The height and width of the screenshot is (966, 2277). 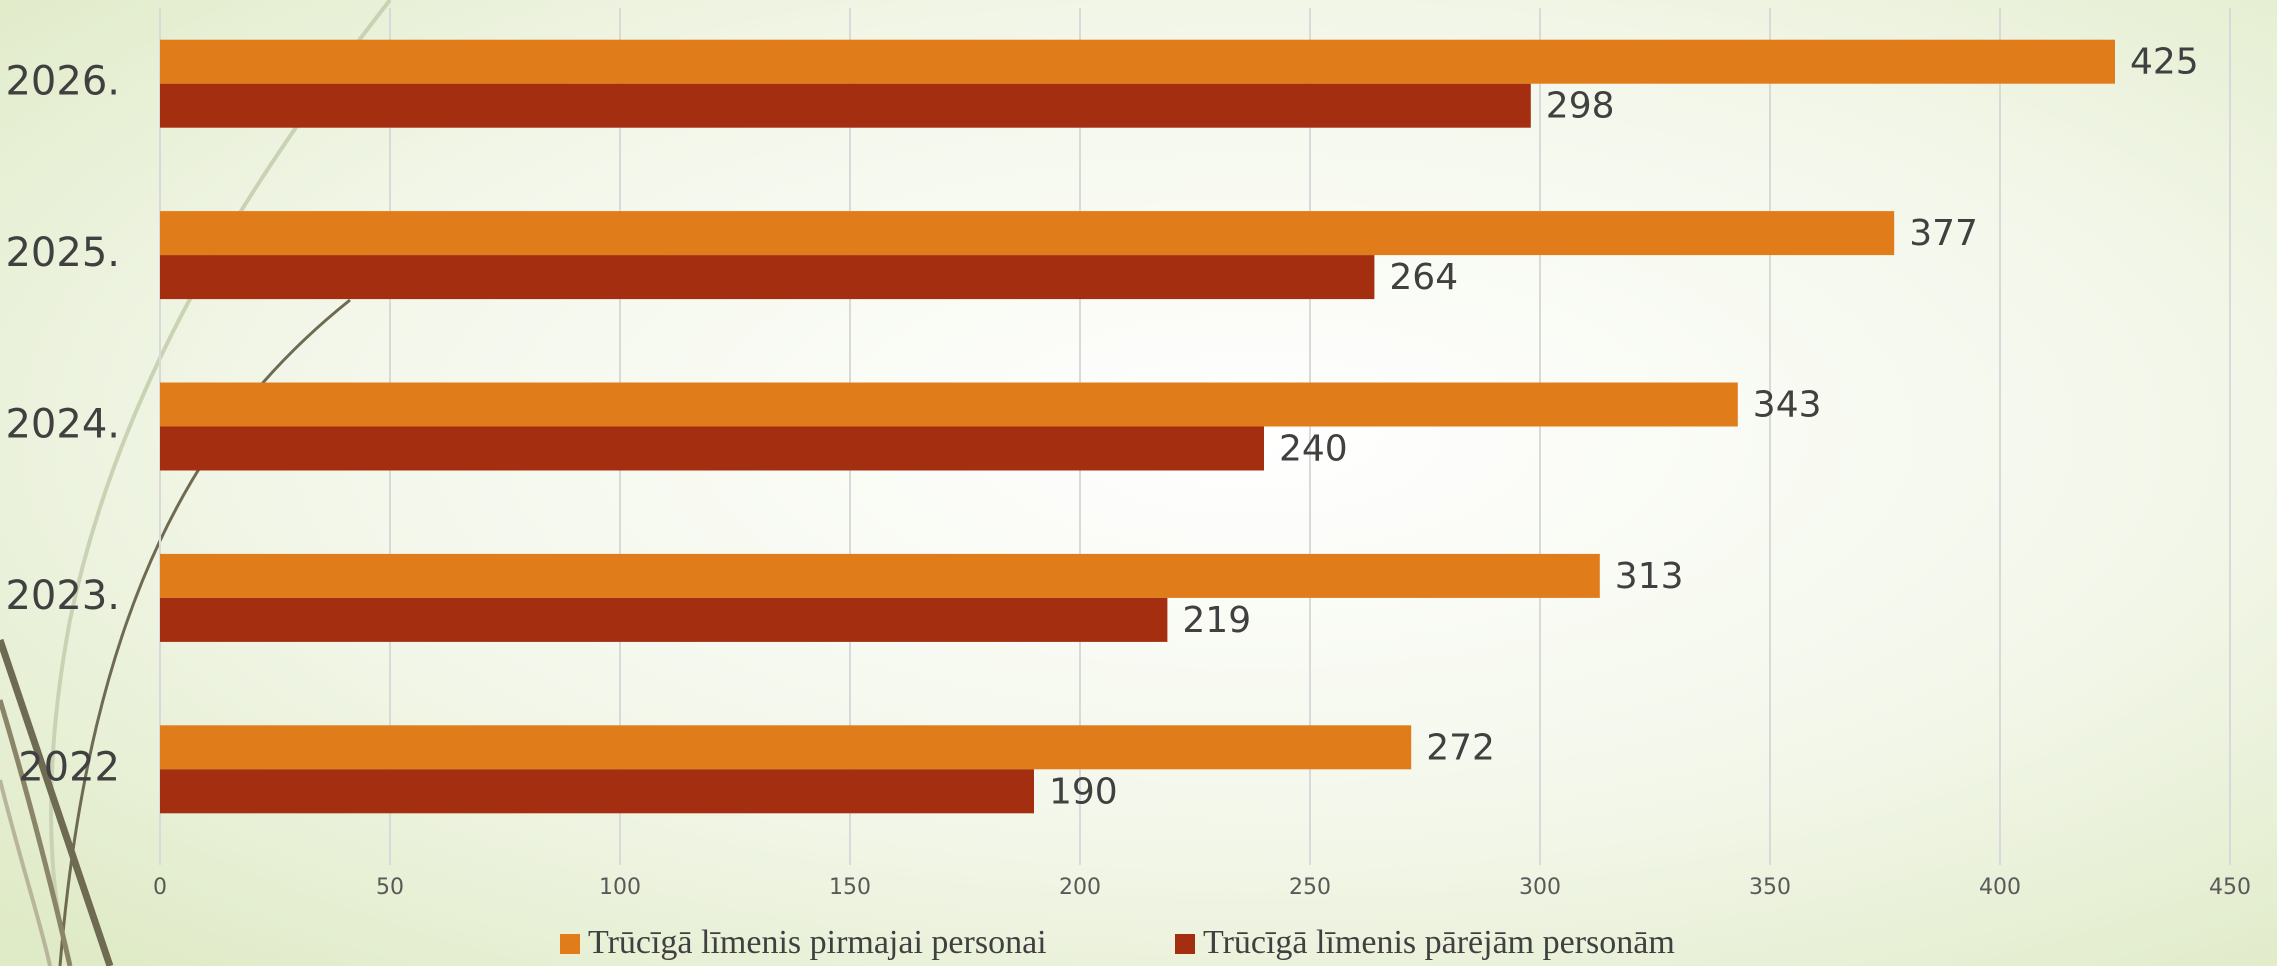 What do you see at coordinates (1216, 620) in the screenshot?
I see `data-label: 219` at bounding box center [1216, 620].